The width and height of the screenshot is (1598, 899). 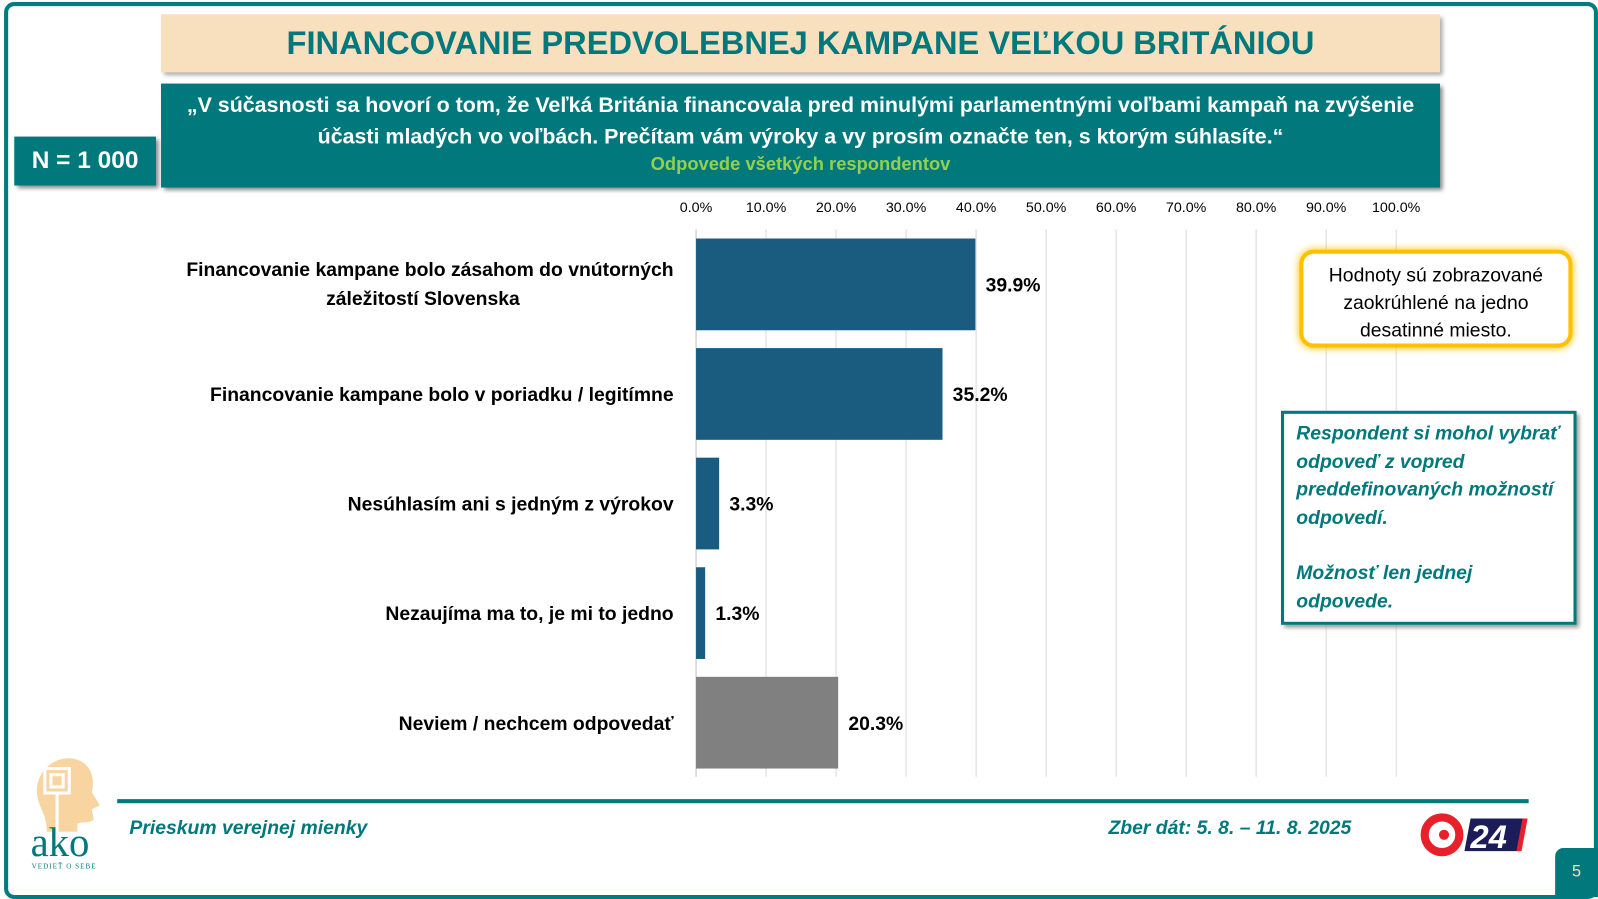 I want to click on ako-logo: ako VEDIEŤ O SEBE, so click(x=72, y=813).